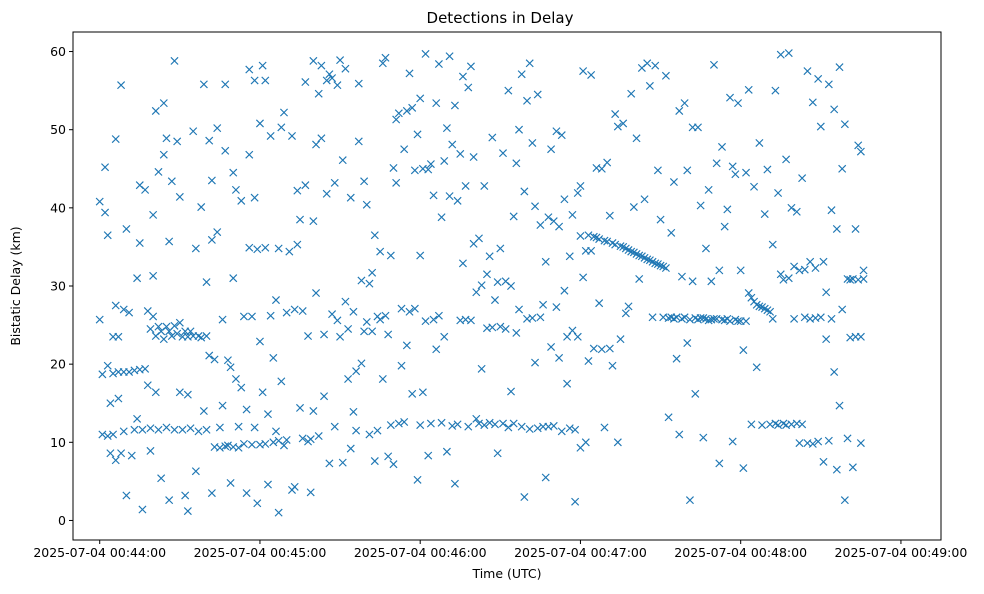 This screenshot has width=984, height=594. What do you see at coordinates (99, 552) in the screenshot?
I see `x-tick-label: 2025-07-04 00:44:00` at bounding box center [99, 552].